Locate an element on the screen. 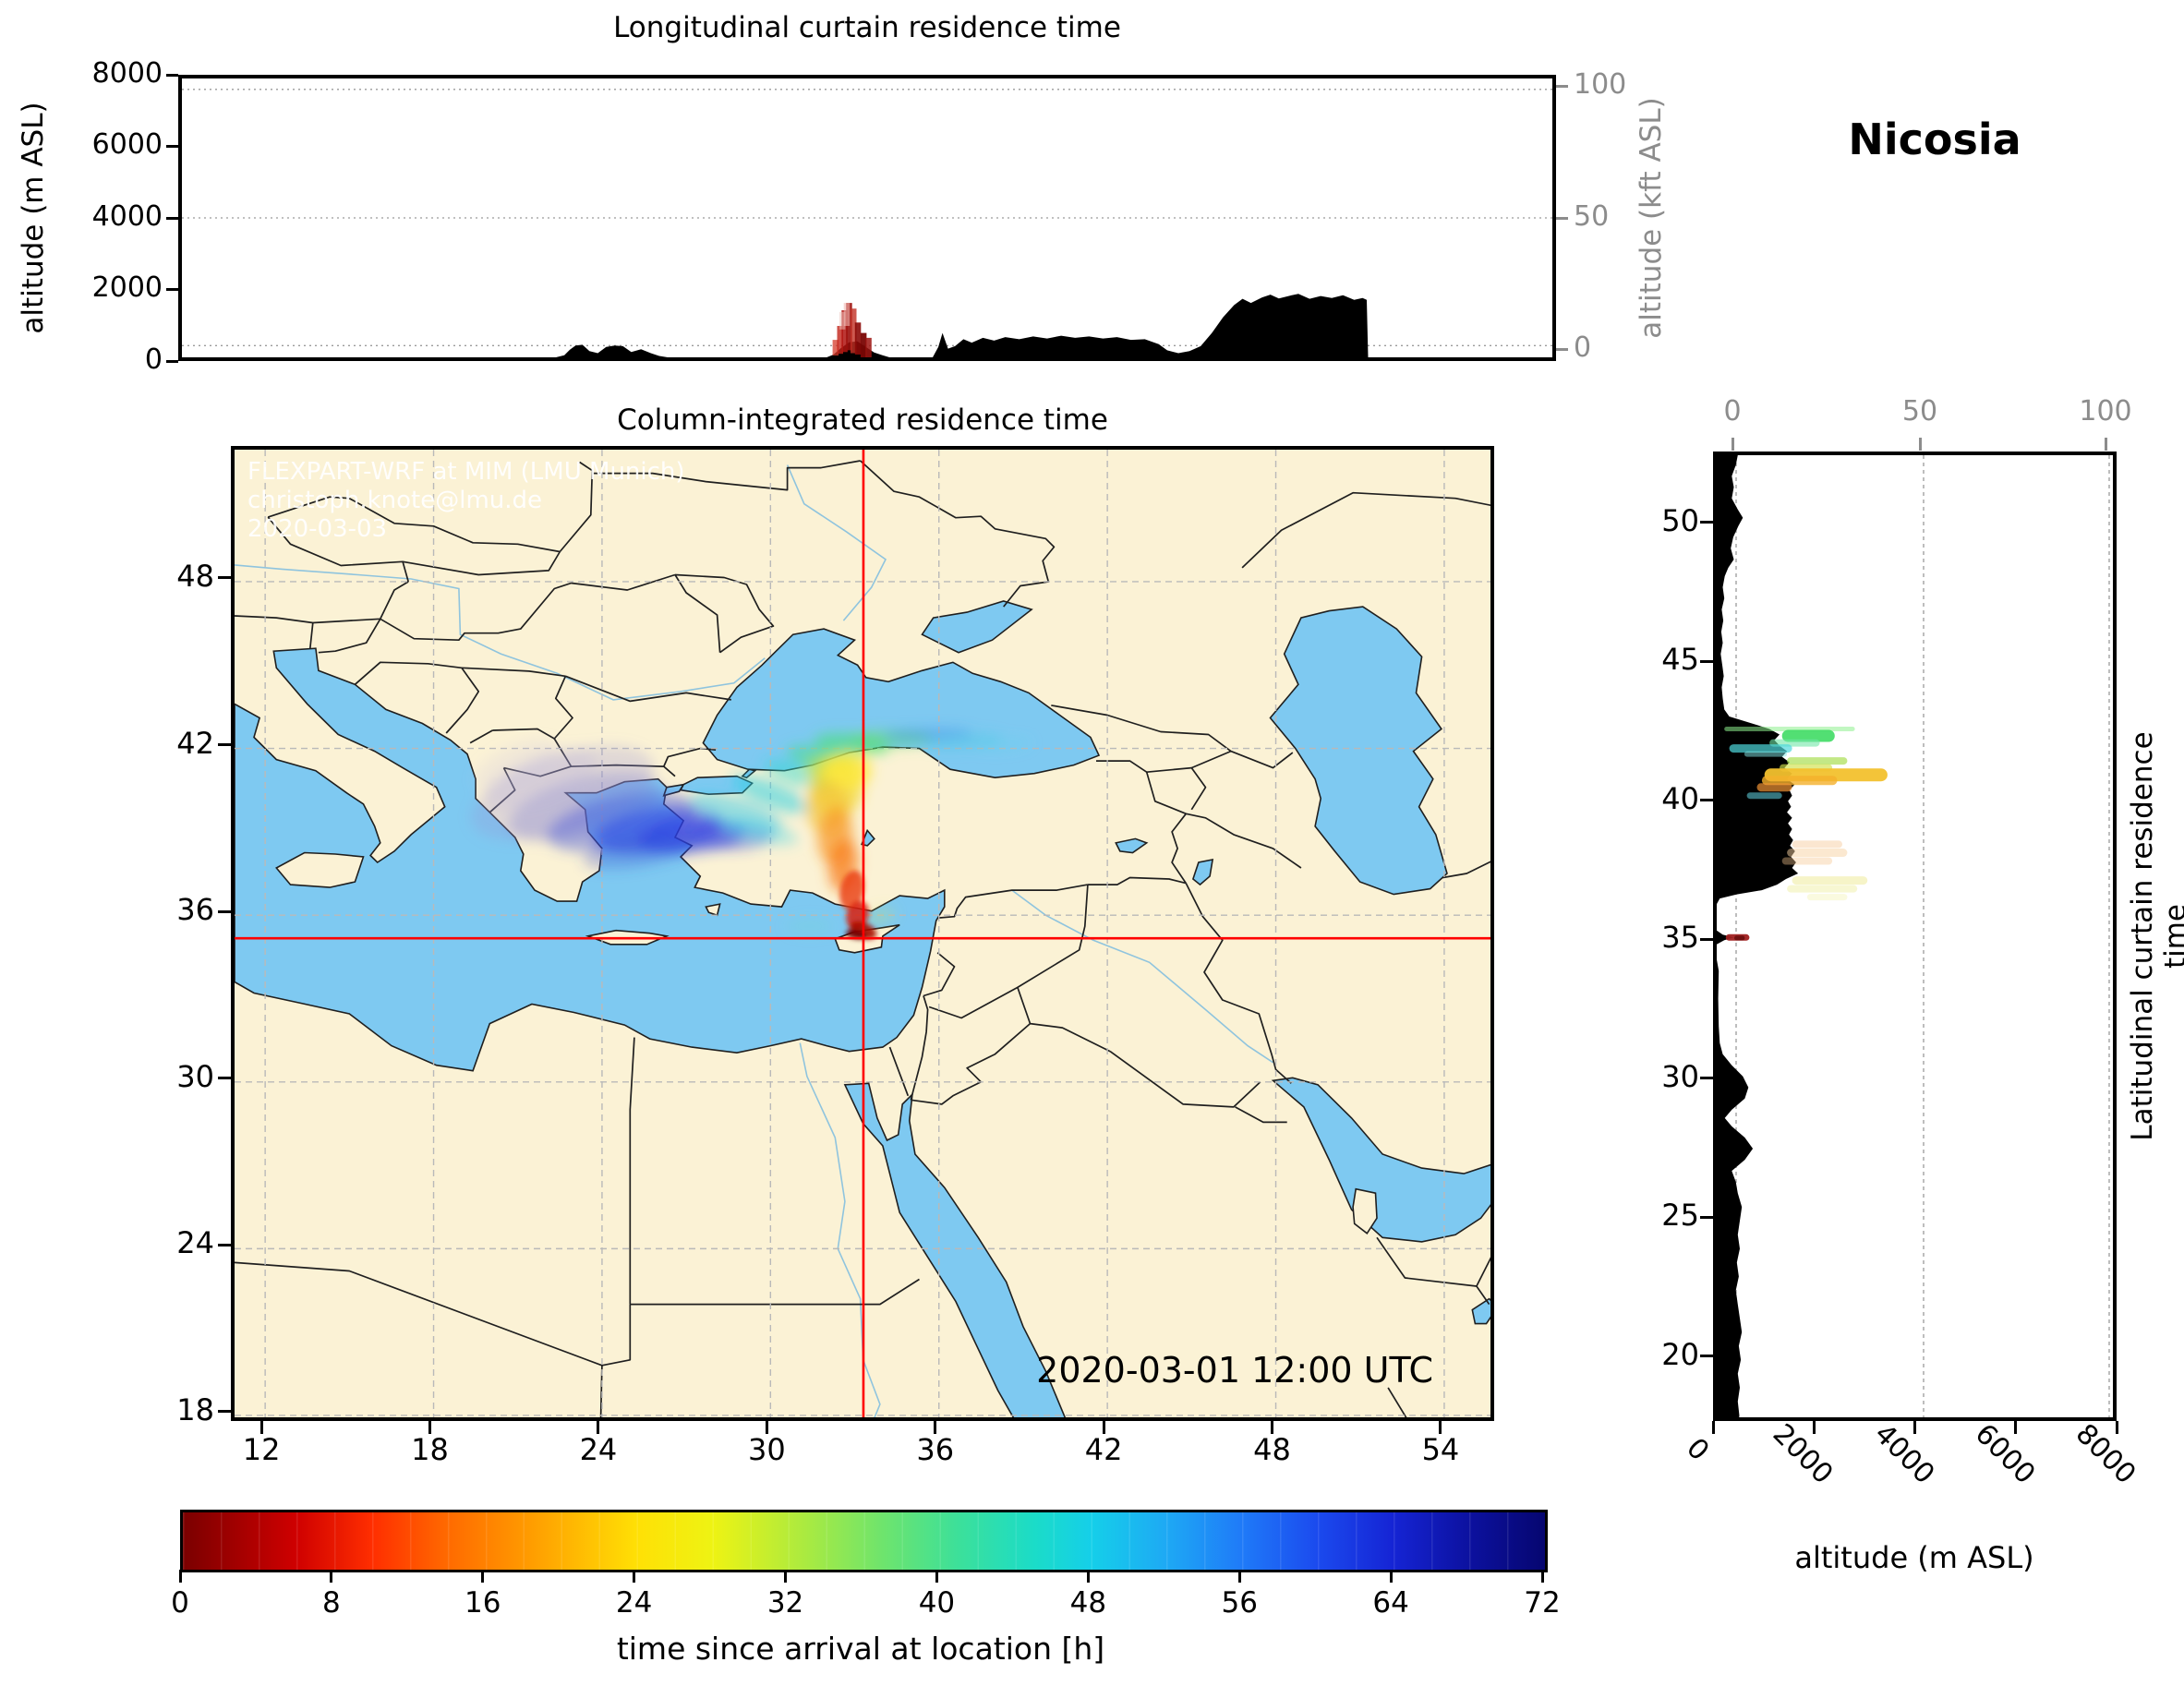 This screenshot has width=2184, height=1698. map-lat-tick: 36 is located at coordinates (195, 910).